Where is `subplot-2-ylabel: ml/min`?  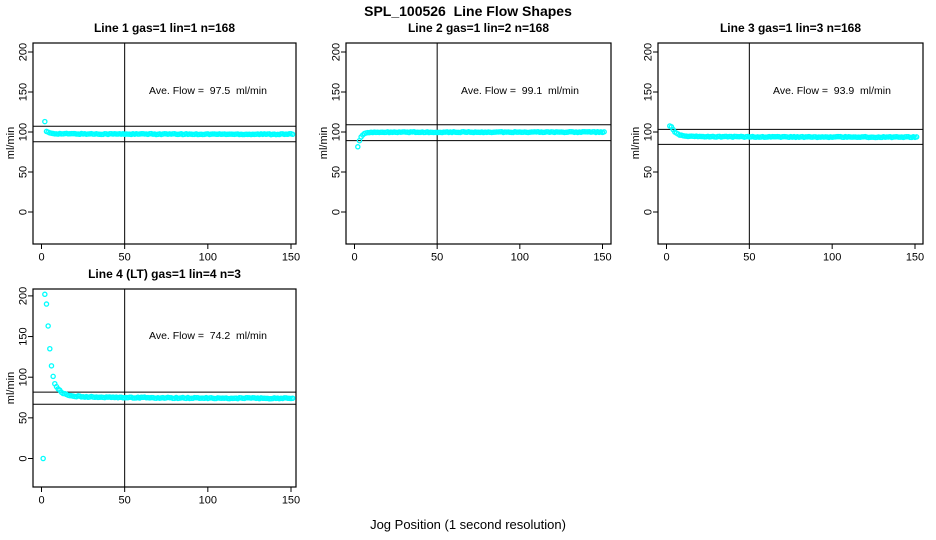 subplot-2-ylabel: ml/min is located at coordinates (324, 143).